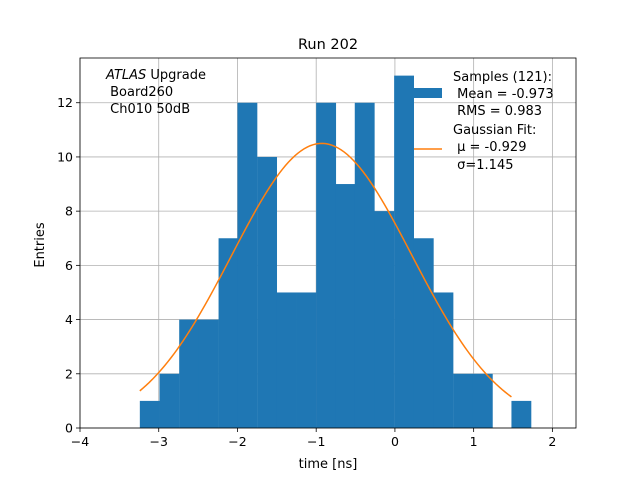 The height and width of the screenshot is (480, 640). What do you see at coordinates (474, 441) in the screenshot?
I see `x-tick-label: 1` at bounding box center [474, 441].